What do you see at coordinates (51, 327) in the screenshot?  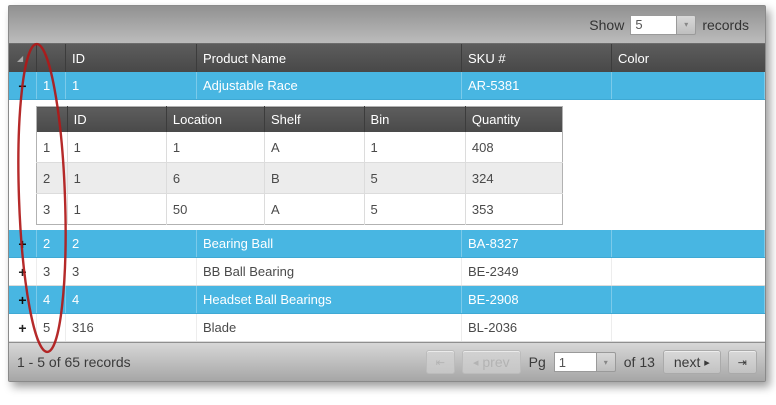 I see `row-number-cell: 5` at bounding box center [51, 327].